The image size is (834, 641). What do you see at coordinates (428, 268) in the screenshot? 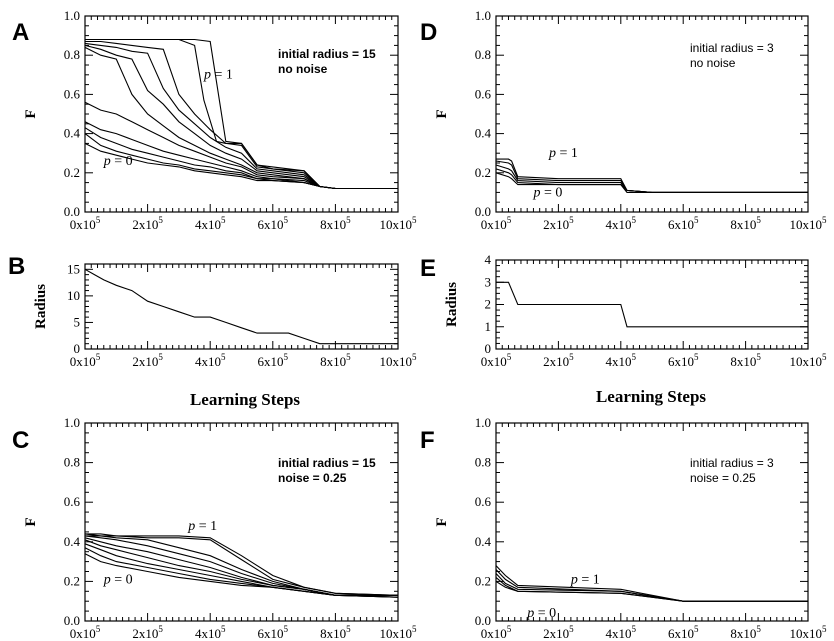
I see `panel-label: E` at bounding box center [428, 268].